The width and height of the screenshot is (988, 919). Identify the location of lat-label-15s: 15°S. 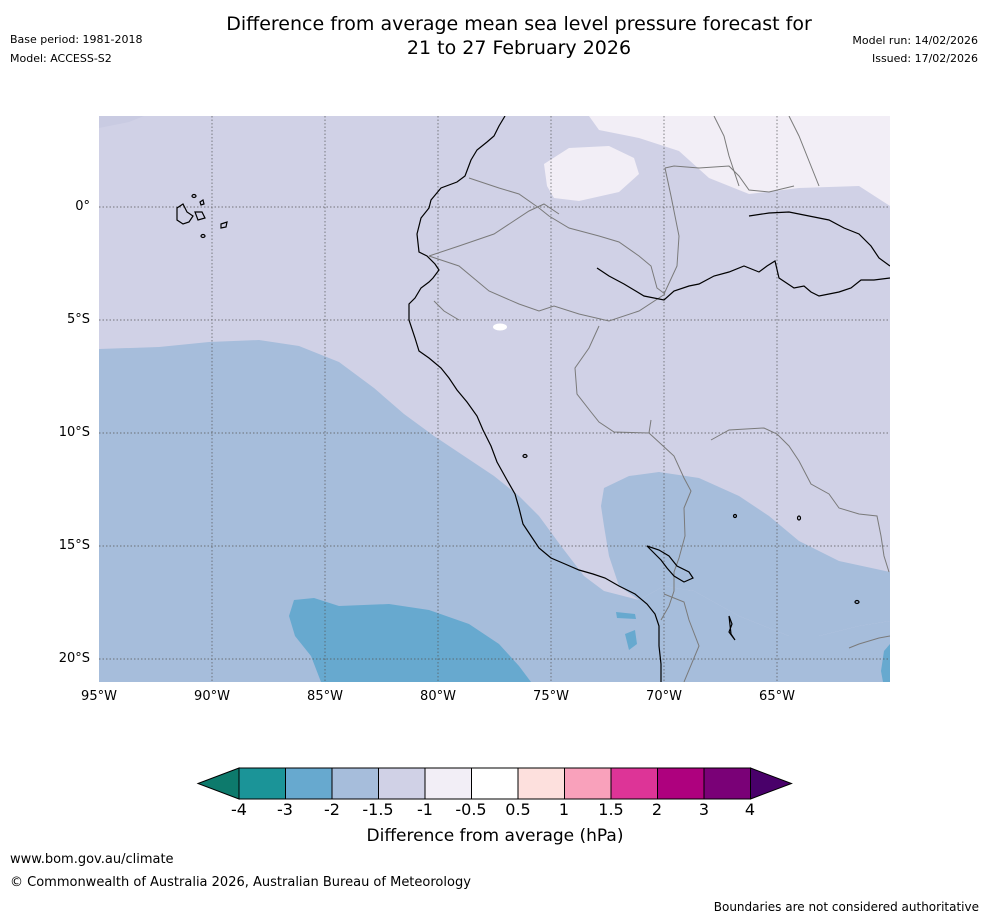
(74, 545).